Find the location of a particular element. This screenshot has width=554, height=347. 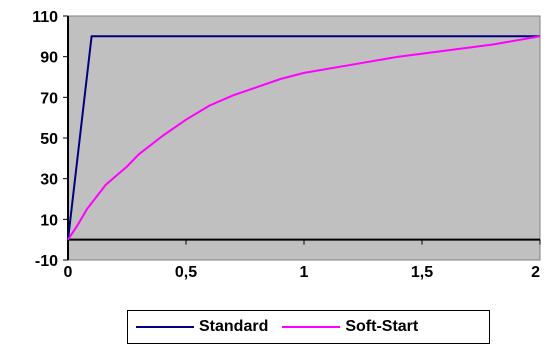

x-tick-label: 1 is located at coordinates (304, 272).